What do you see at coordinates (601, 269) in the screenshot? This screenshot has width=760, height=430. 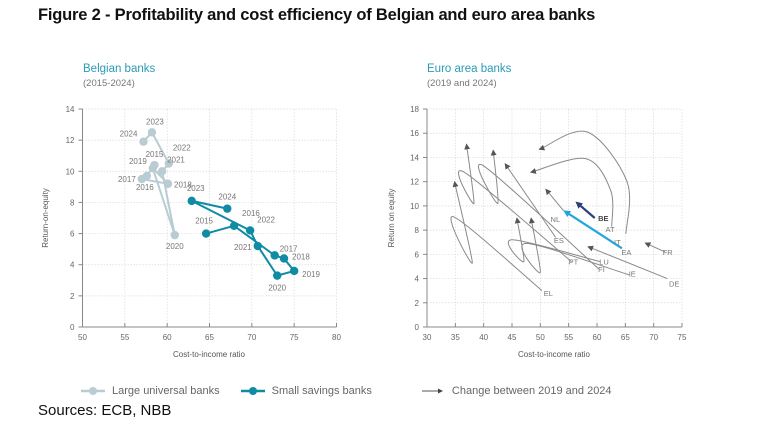 I see `country-label-fi: FI` at bounding box center [601, 269].